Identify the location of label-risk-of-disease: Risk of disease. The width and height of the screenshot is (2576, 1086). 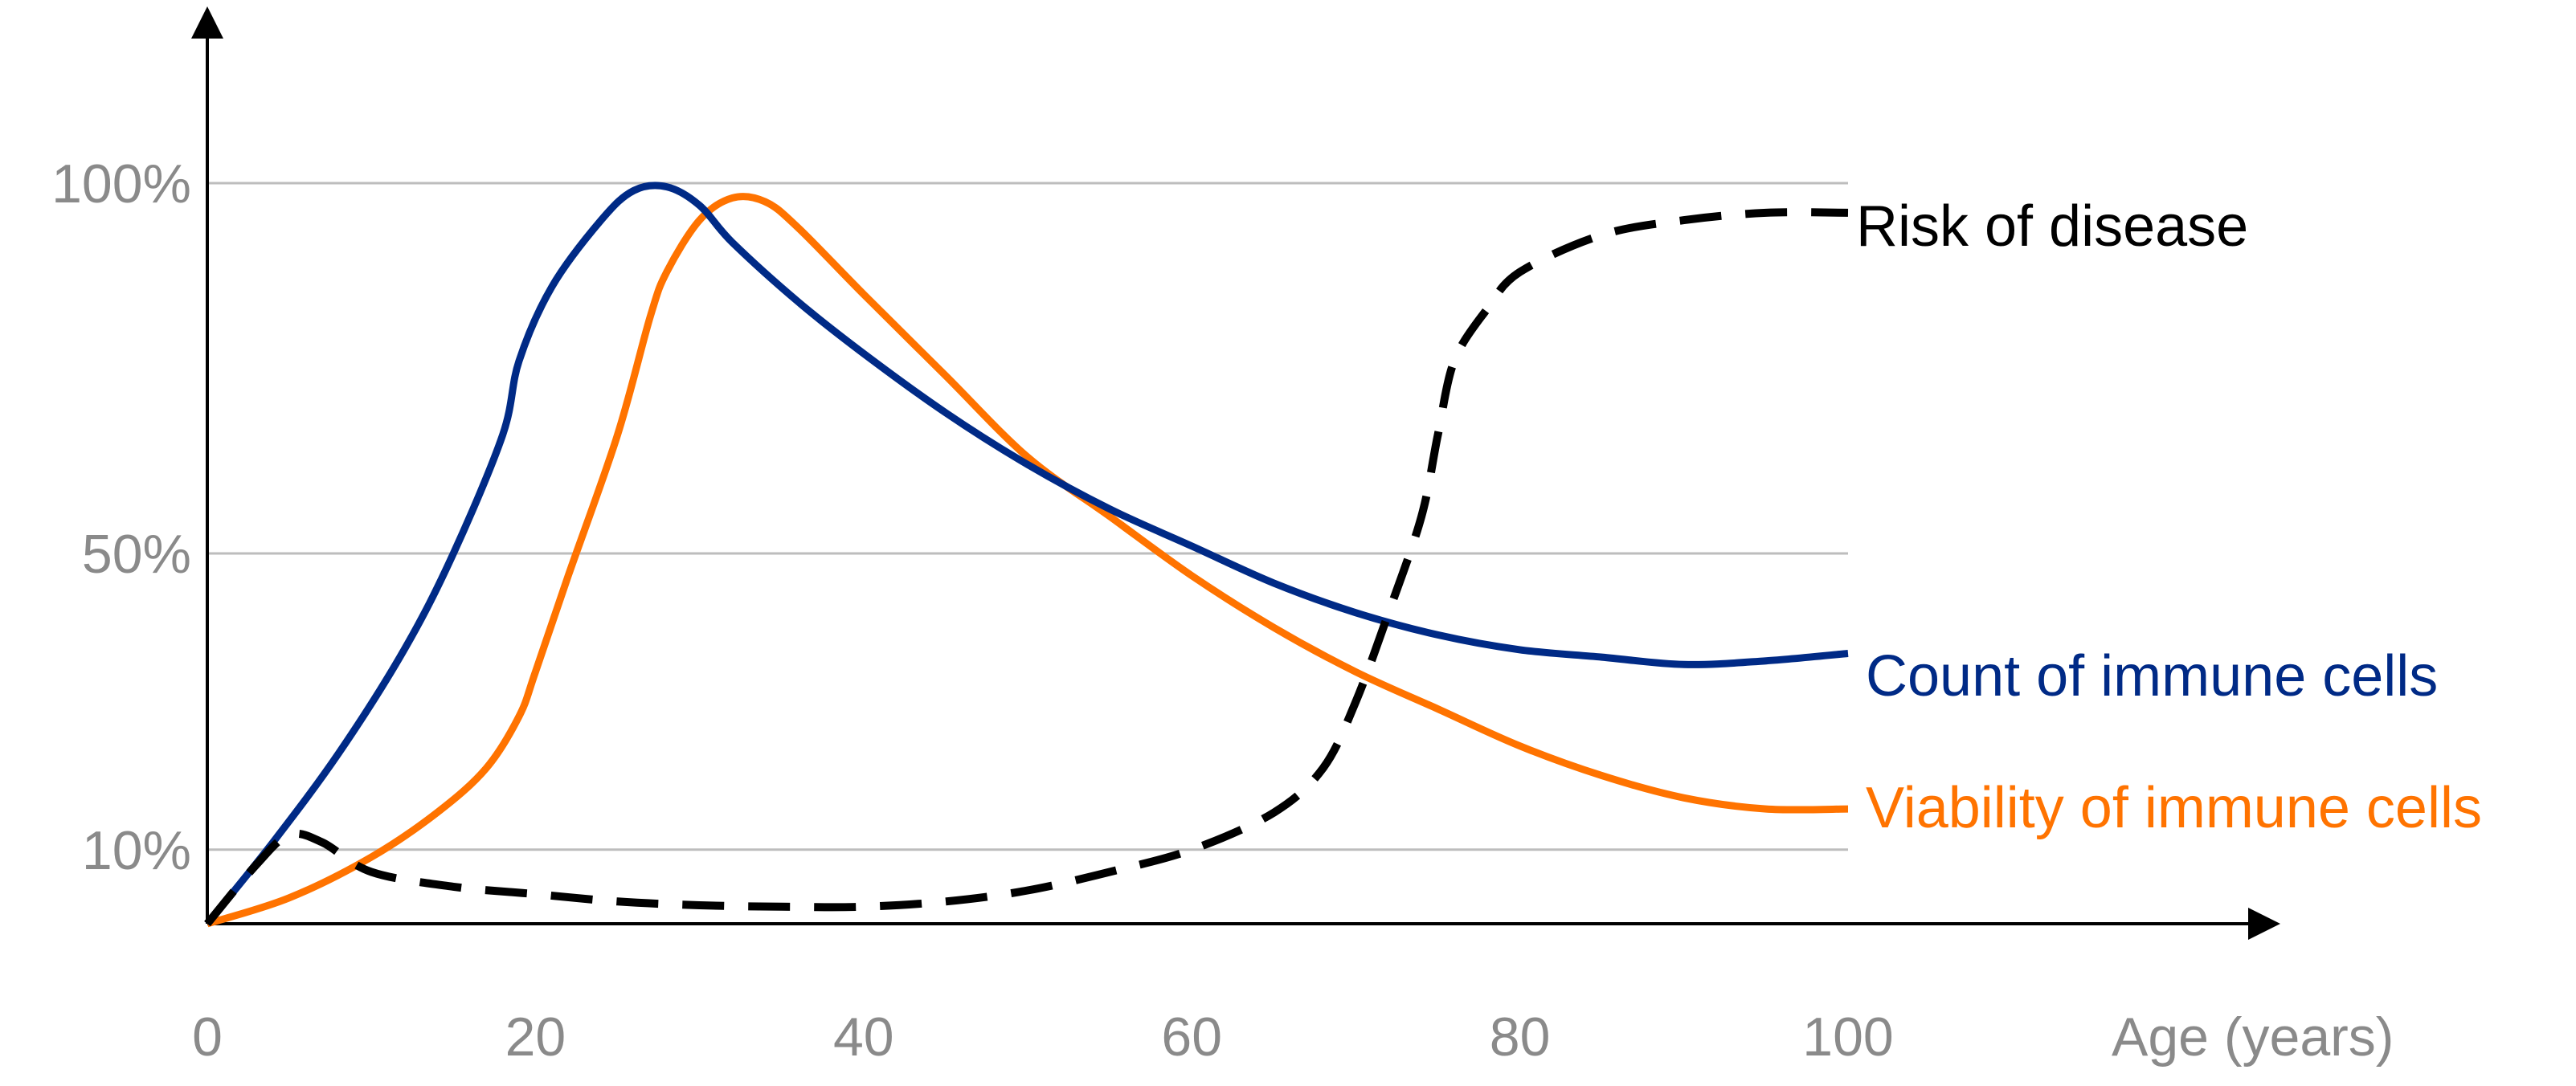
(2052, 226).